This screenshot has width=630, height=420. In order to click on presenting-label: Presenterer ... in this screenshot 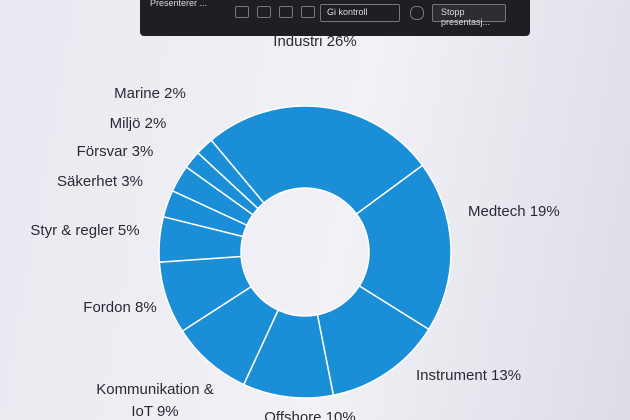, I will do `click(179, 4)`.